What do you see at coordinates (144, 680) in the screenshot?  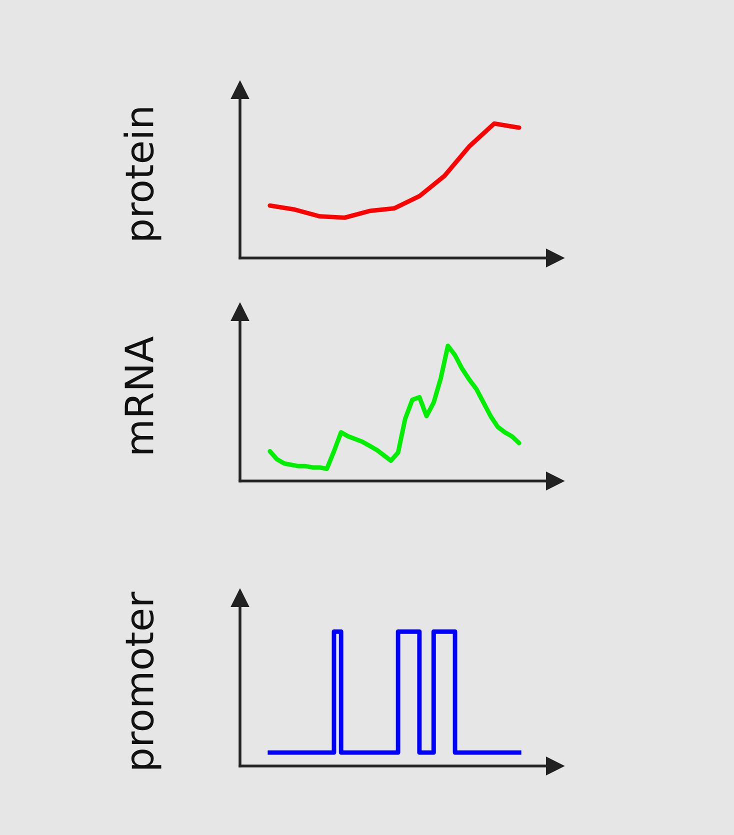 I see `y-axis-title: promoter` at bounding box center [144, 680].